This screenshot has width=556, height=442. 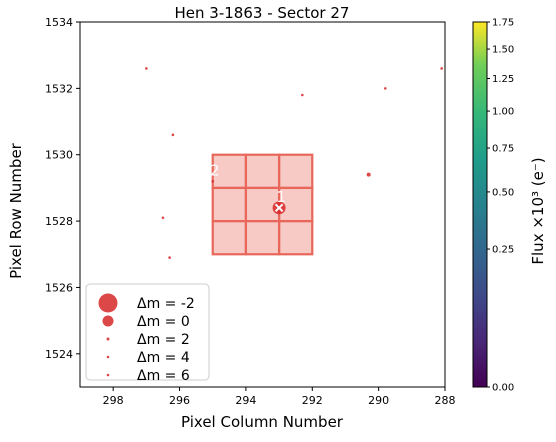 I want to click on y-axis: 1524 1526 1528 1530 1532 1534, so click(x=62, y=188).